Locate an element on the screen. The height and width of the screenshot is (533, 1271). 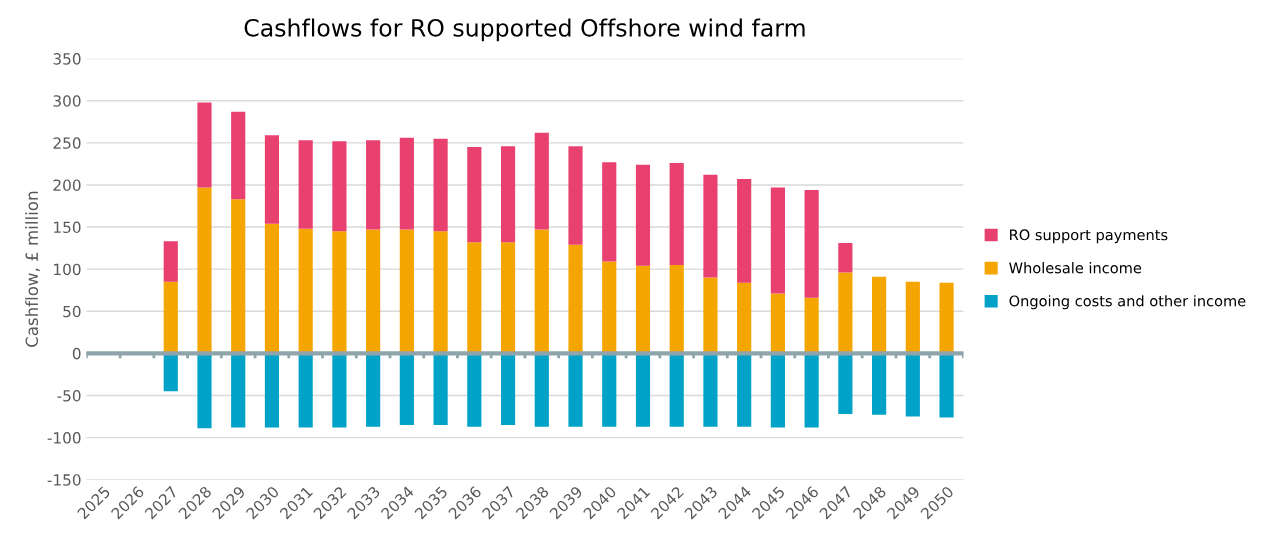
y-tick-label: 300 is located at coordinates (67, 101).